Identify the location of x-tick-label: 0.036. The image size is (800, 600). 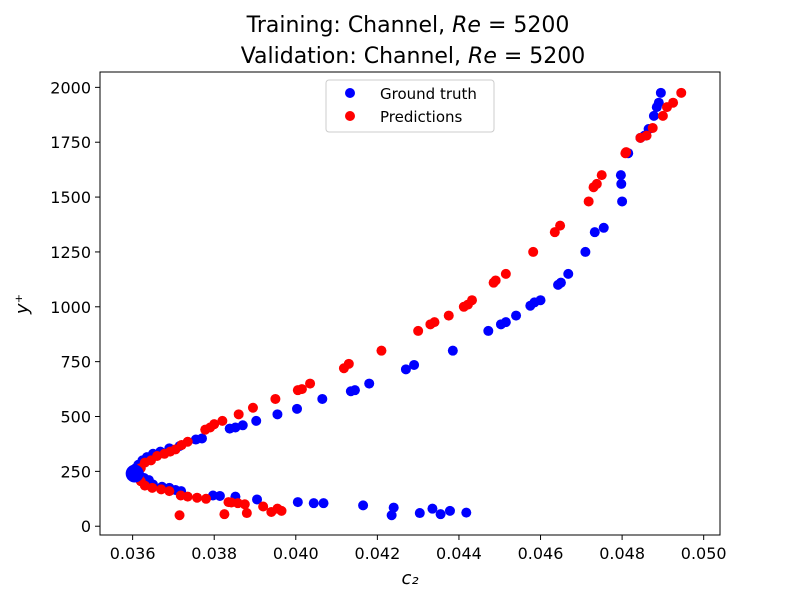
(133, 553).